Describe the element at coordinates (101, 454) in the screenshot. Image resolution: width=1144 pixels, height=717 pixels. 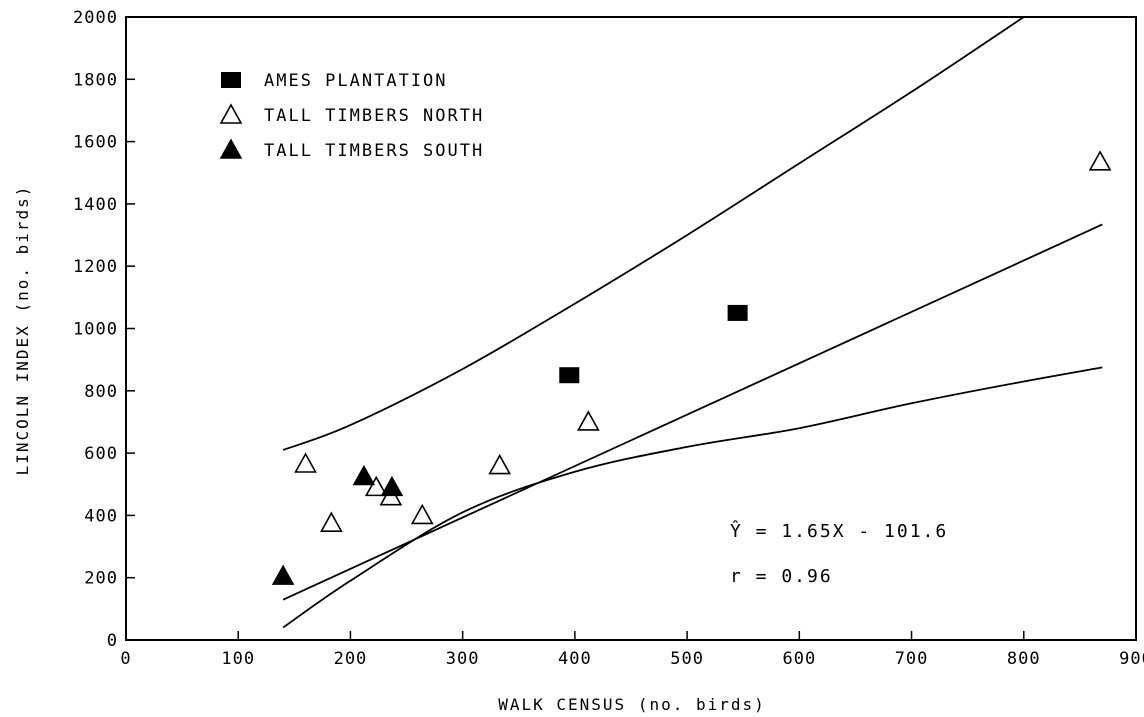
I see `y-tick-label: 600` at that location.